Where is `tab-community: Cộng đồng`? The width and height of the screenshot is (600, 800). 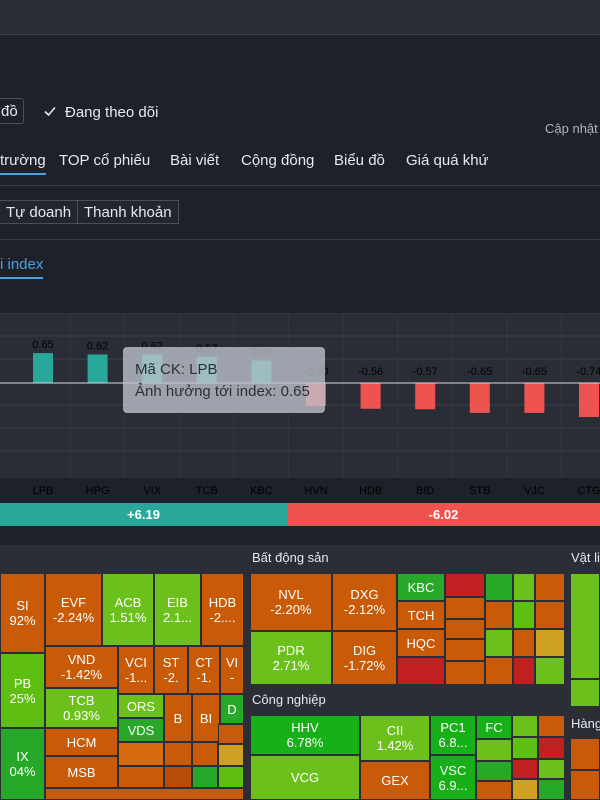 tab-community: Cộng đồng is located at coordinates (278, 160).